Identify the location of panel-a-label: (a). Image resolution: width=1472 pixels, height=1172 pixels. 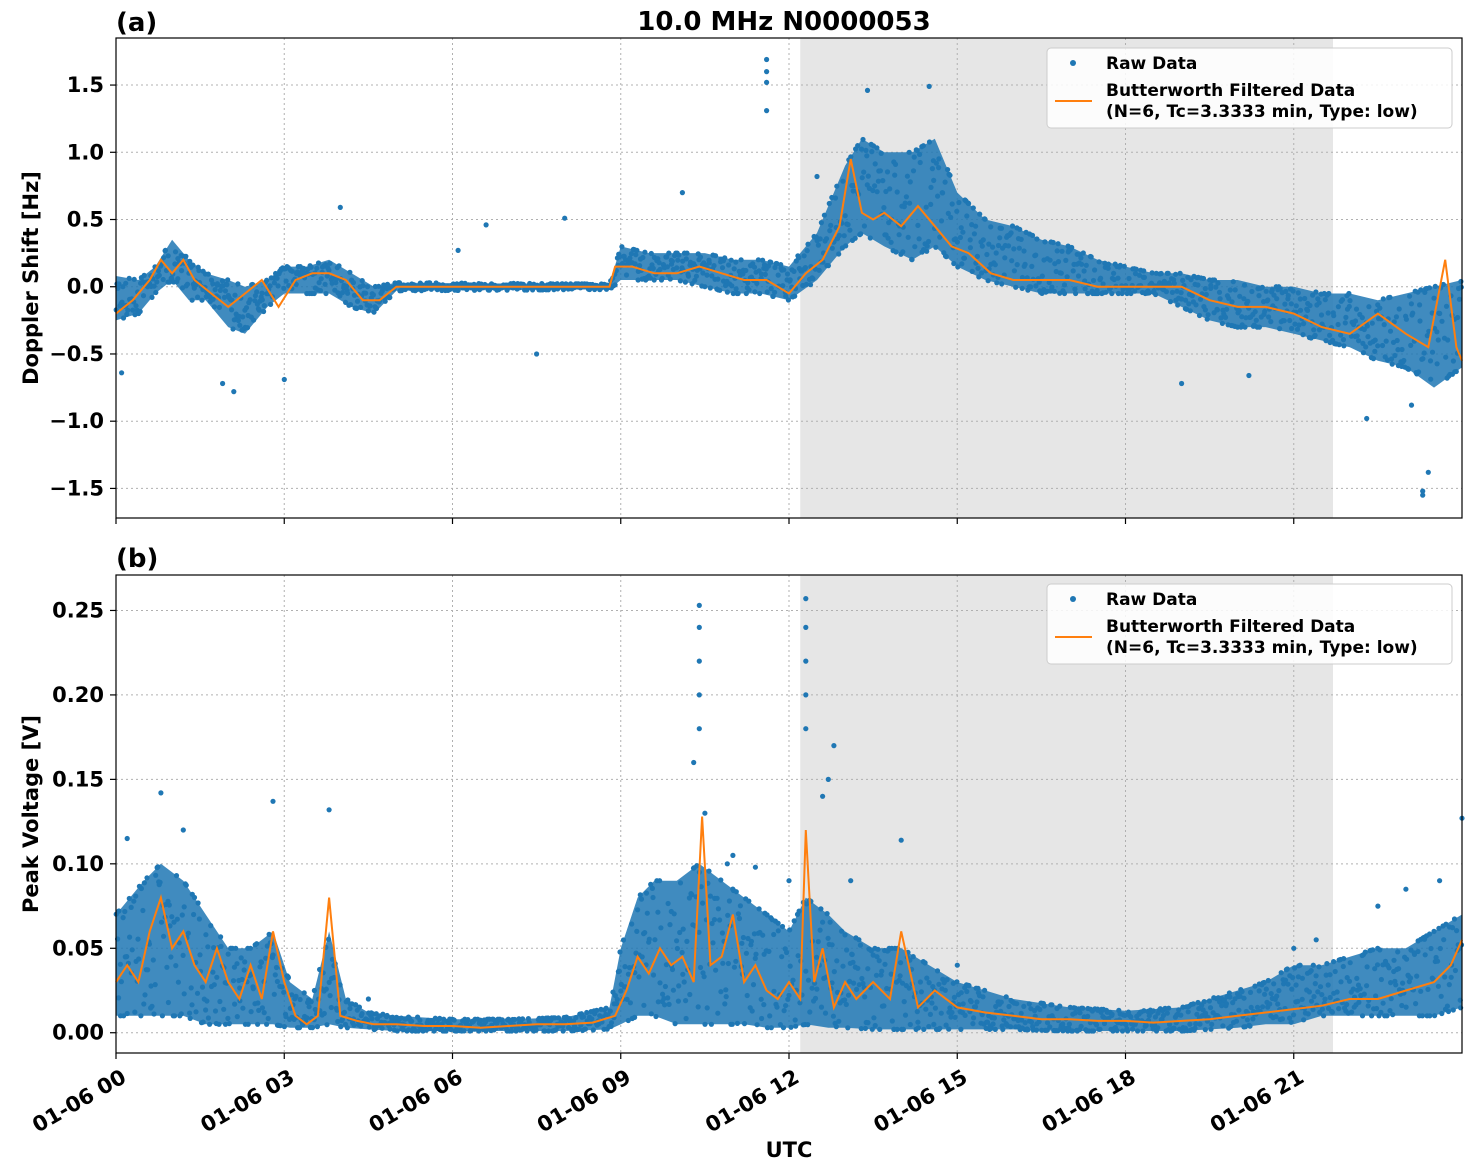
(136, 23).